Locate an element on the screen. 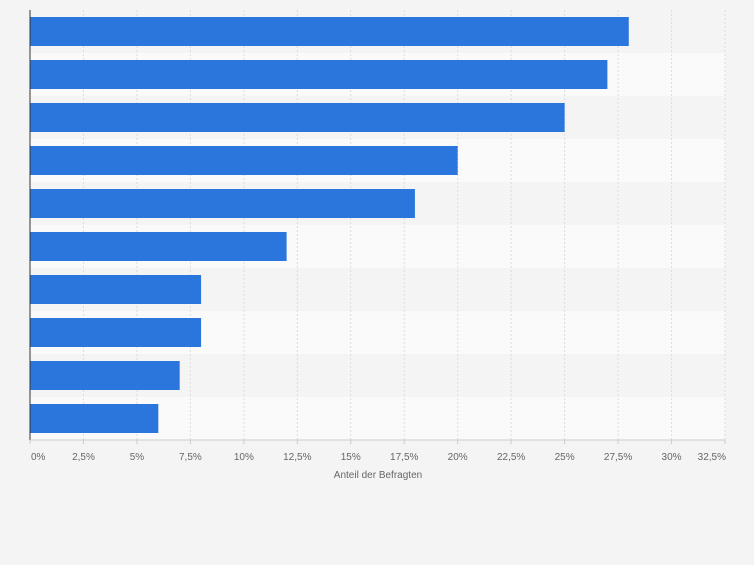  x-tick-label: 15% is located at coordinates (351, 457).